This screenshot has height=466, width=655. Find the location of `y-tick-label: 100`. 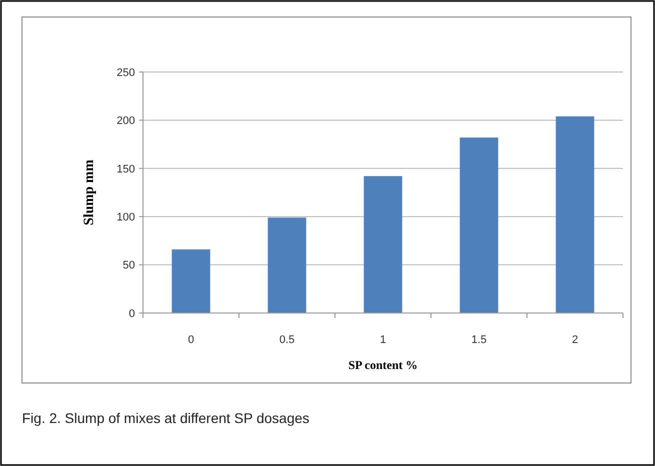

y-tick-label: 100 is located at coordinates (125, 217).